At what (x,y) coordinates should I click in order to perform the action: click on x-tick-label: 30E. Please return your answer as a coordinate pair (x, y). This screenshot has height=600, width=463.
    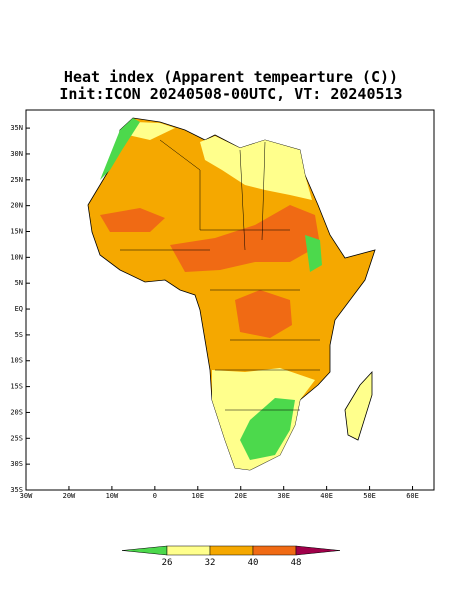
    Looking at the image, I should click on (283, 496).